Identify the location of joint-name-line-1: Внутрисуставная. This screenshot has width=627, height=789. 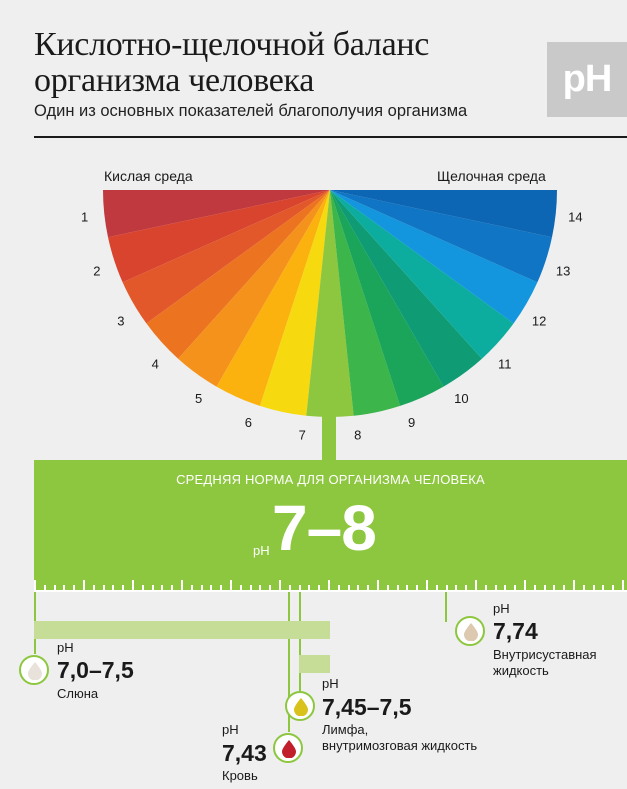
(545, 654).